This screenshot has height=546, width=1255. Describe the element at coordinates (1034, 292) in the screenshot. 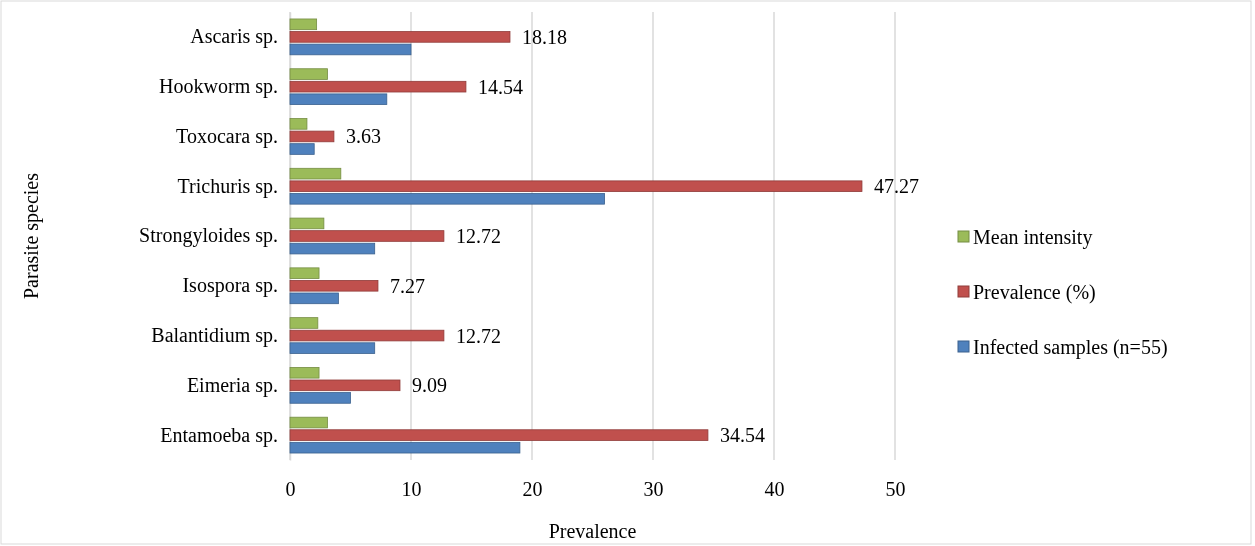

I see `legend-label: Prevalence (%)` at that location.